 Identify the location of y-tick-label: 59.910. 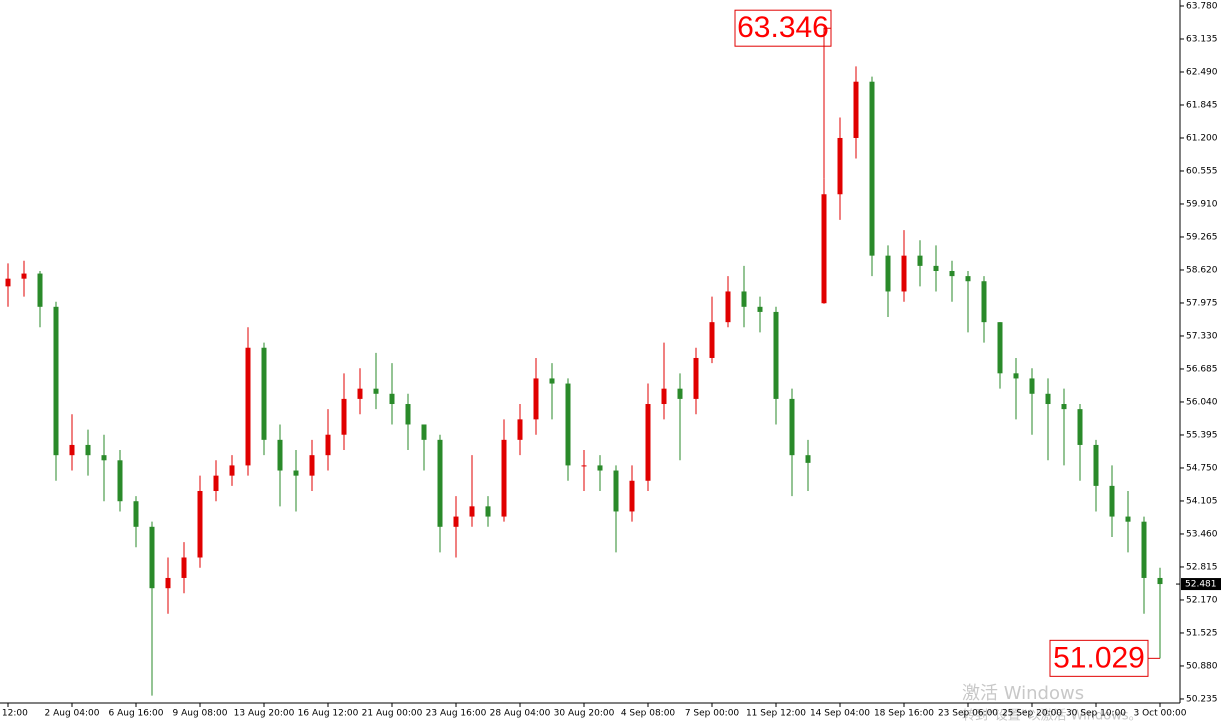
(1202, 204).